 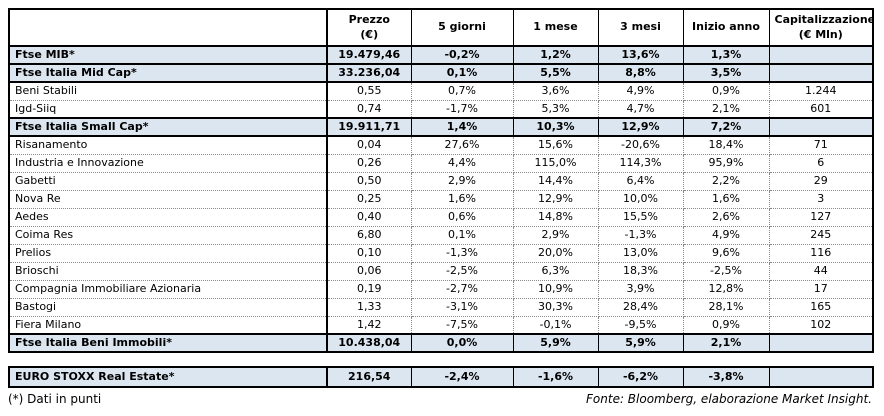 What do you see at coordinates (168, 145) in the screenshot?
I see `name-cell: Risanamento` at bounding box center [168, 145].